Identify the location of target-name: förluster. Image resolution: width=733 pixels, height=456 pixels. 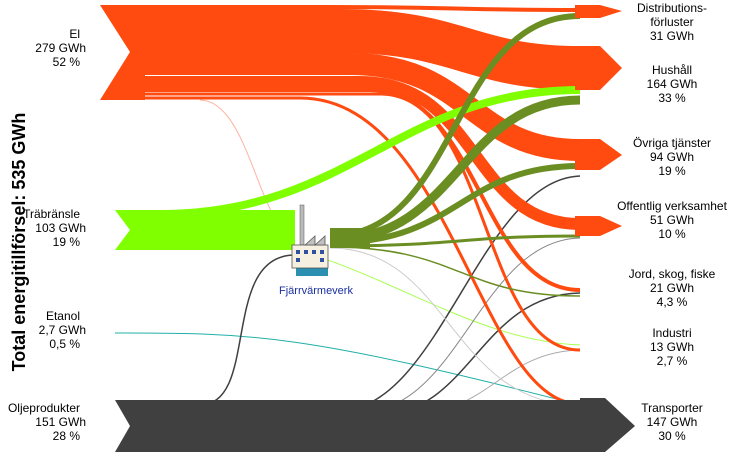
(671, 22).